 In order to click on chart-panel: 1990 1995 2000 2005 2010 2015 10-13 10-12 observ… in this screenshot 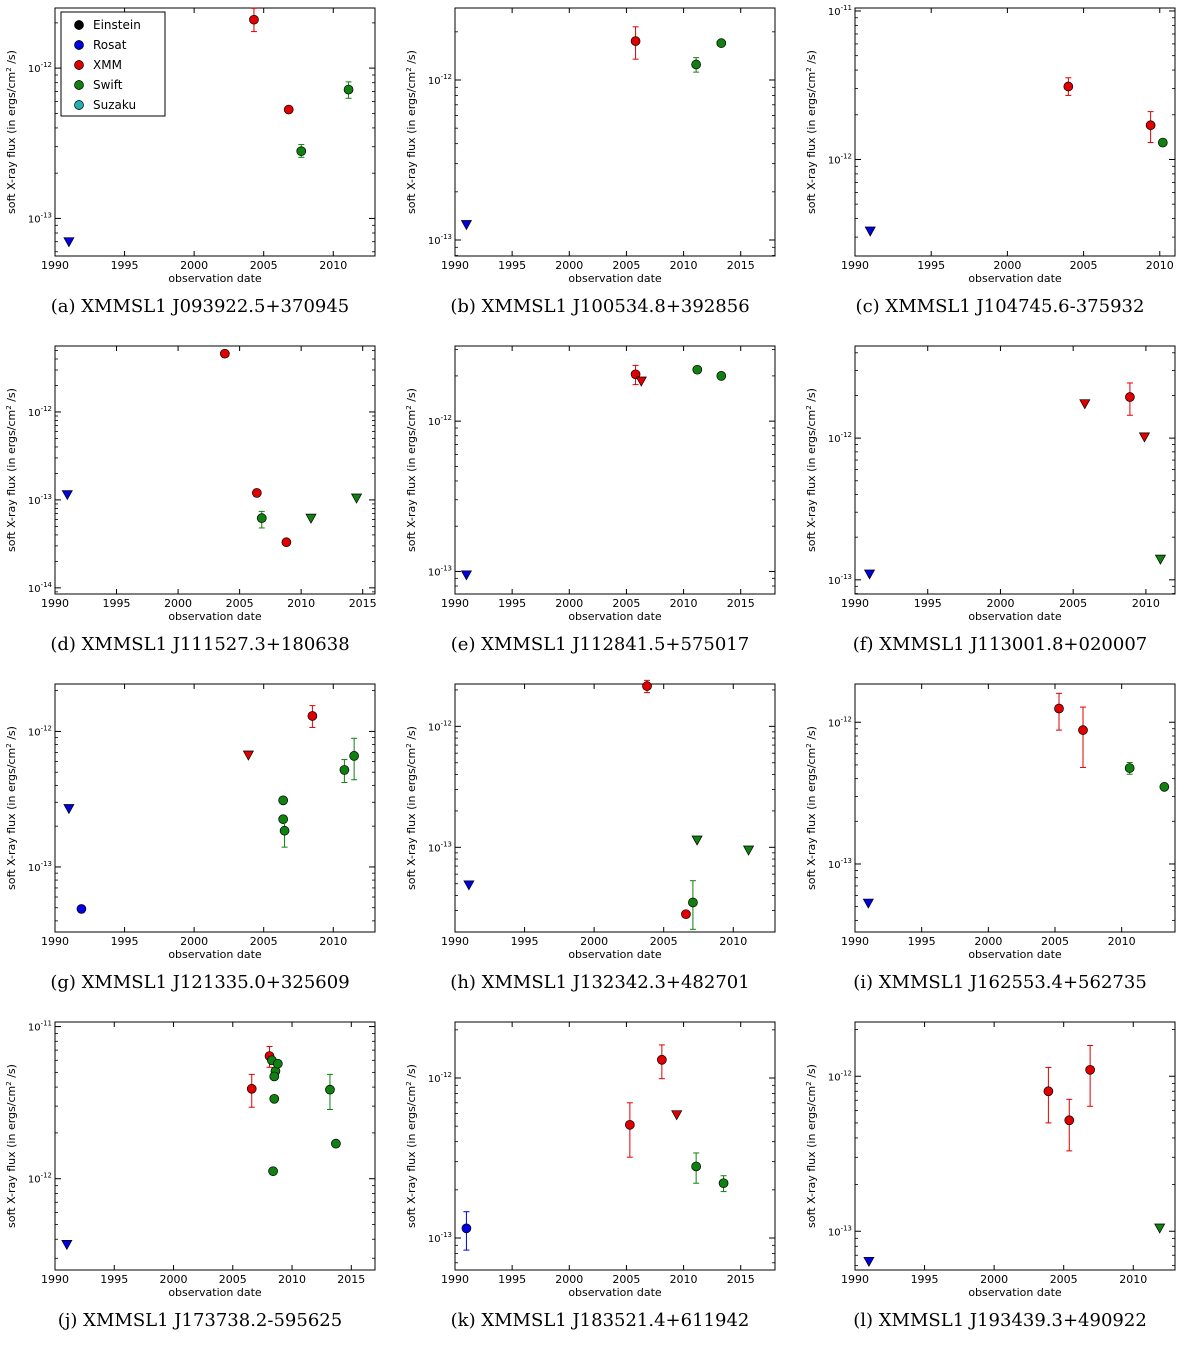, I will do `click(600, 507)`.